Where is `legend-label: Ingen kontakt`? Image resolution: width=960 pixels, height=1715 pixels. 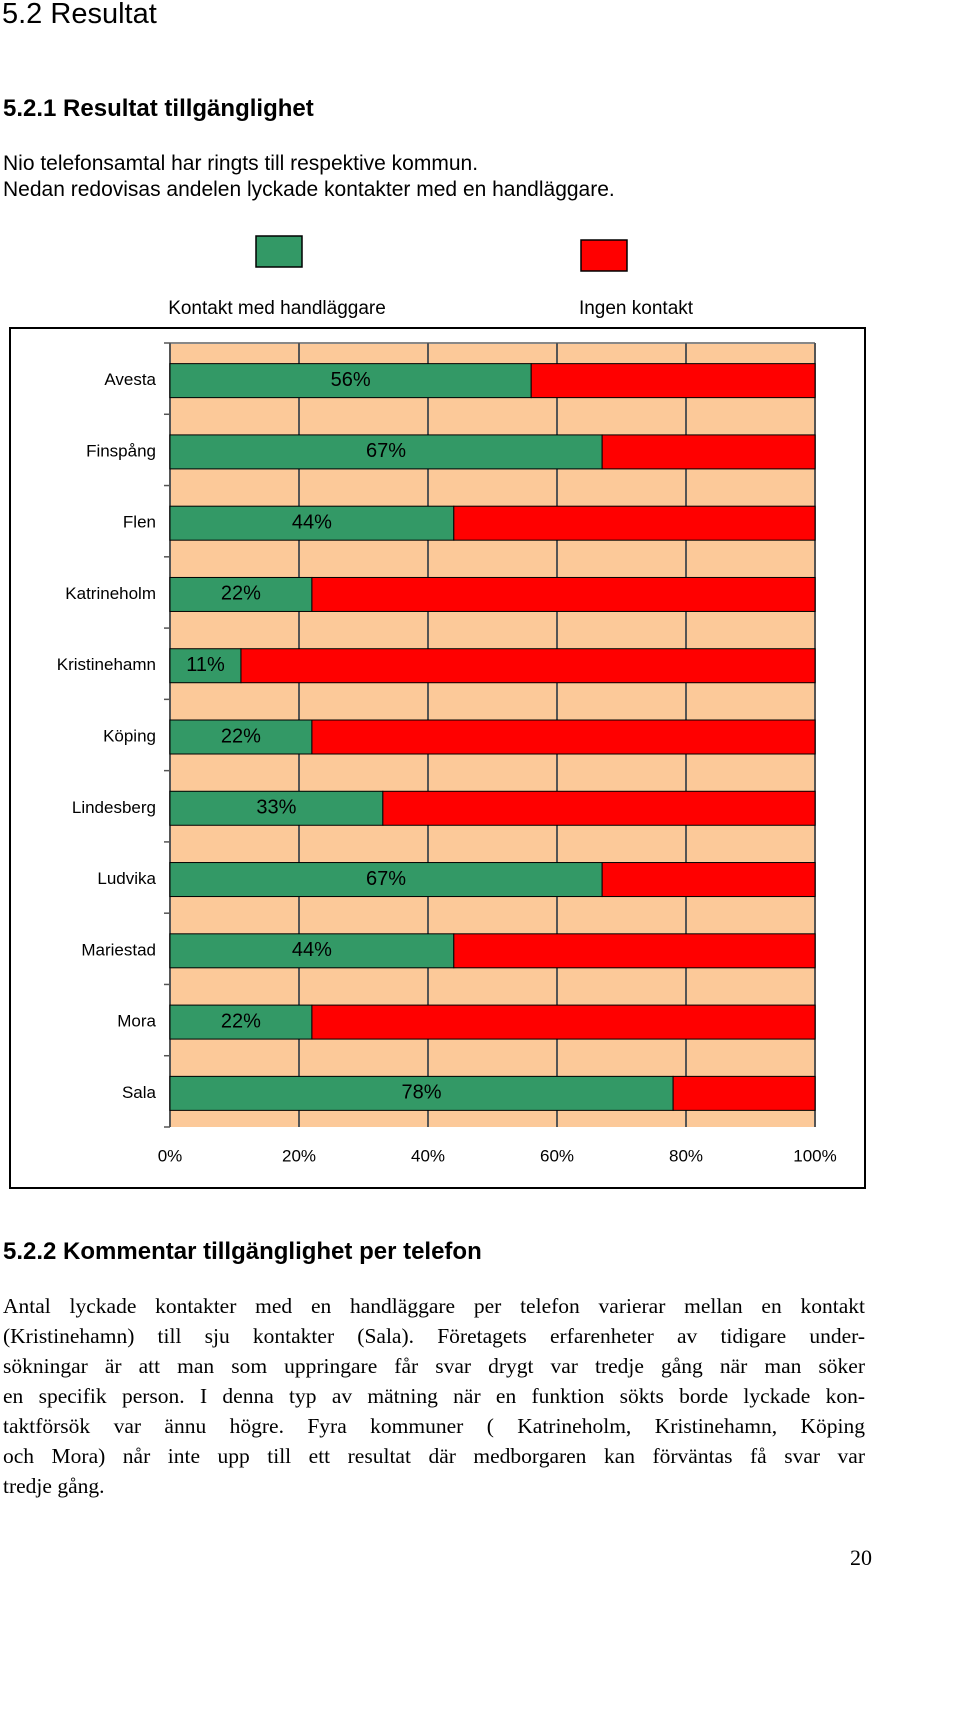
legend-label: Ingen kontakt is located at coordinates (636, 308).